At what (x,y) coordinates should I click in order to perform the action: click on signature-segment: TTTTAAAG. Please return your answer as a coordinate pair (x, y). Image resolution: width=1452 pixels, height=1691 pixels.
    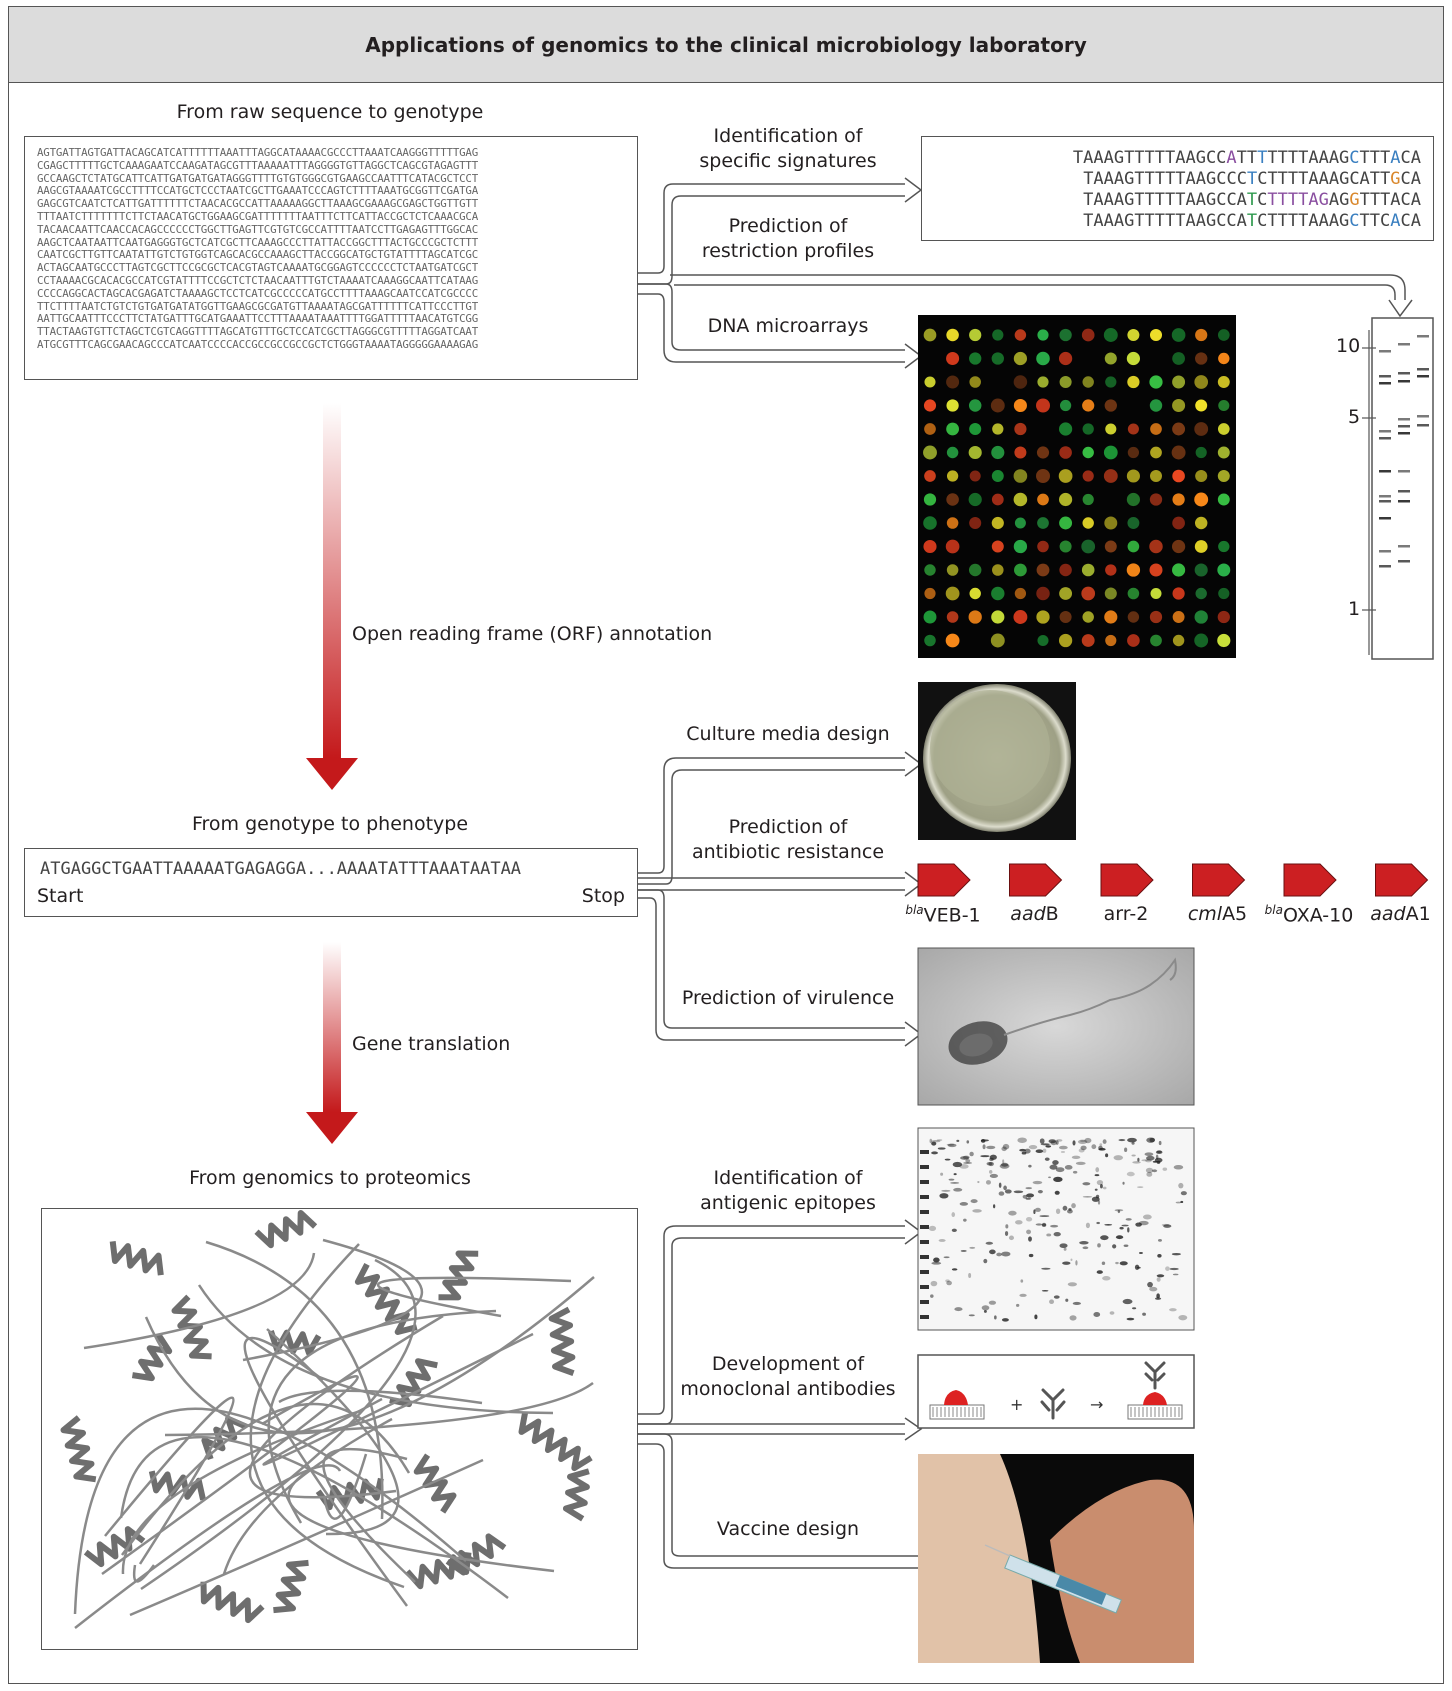
    Looking at the image, I should click on (1308, 221).